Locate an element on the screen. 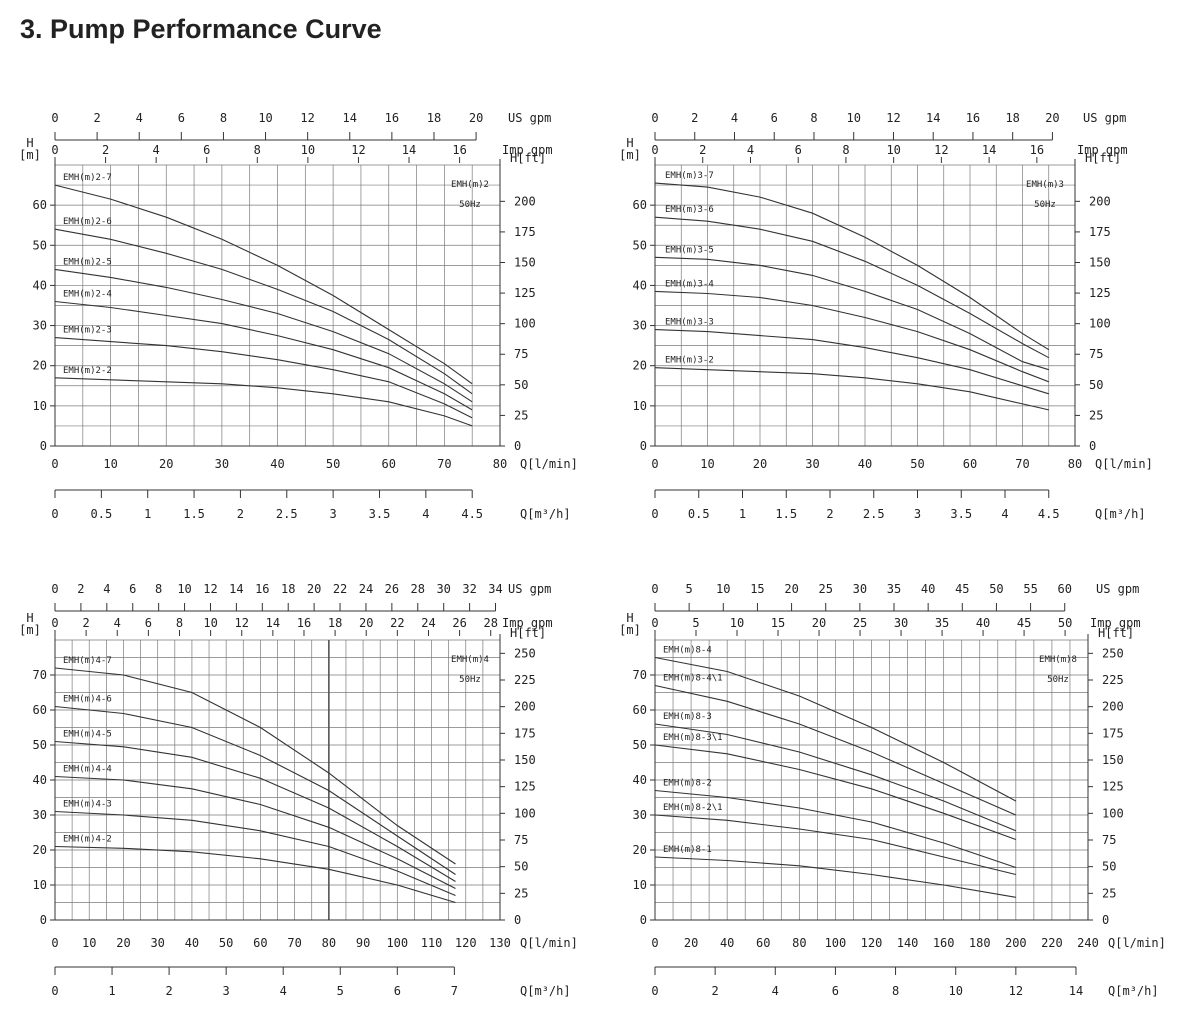 The height and width of the screenshot is (1033, 1200). tick-label-usgpm: 16 is located at coordinates (973, 118).